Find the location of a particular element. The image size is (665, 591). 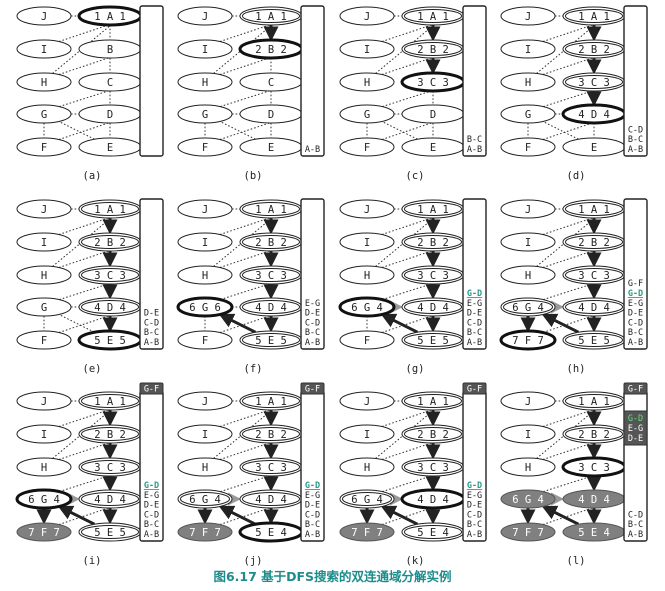

node-G: 6 G 6 is located at coordinates (205, 307).